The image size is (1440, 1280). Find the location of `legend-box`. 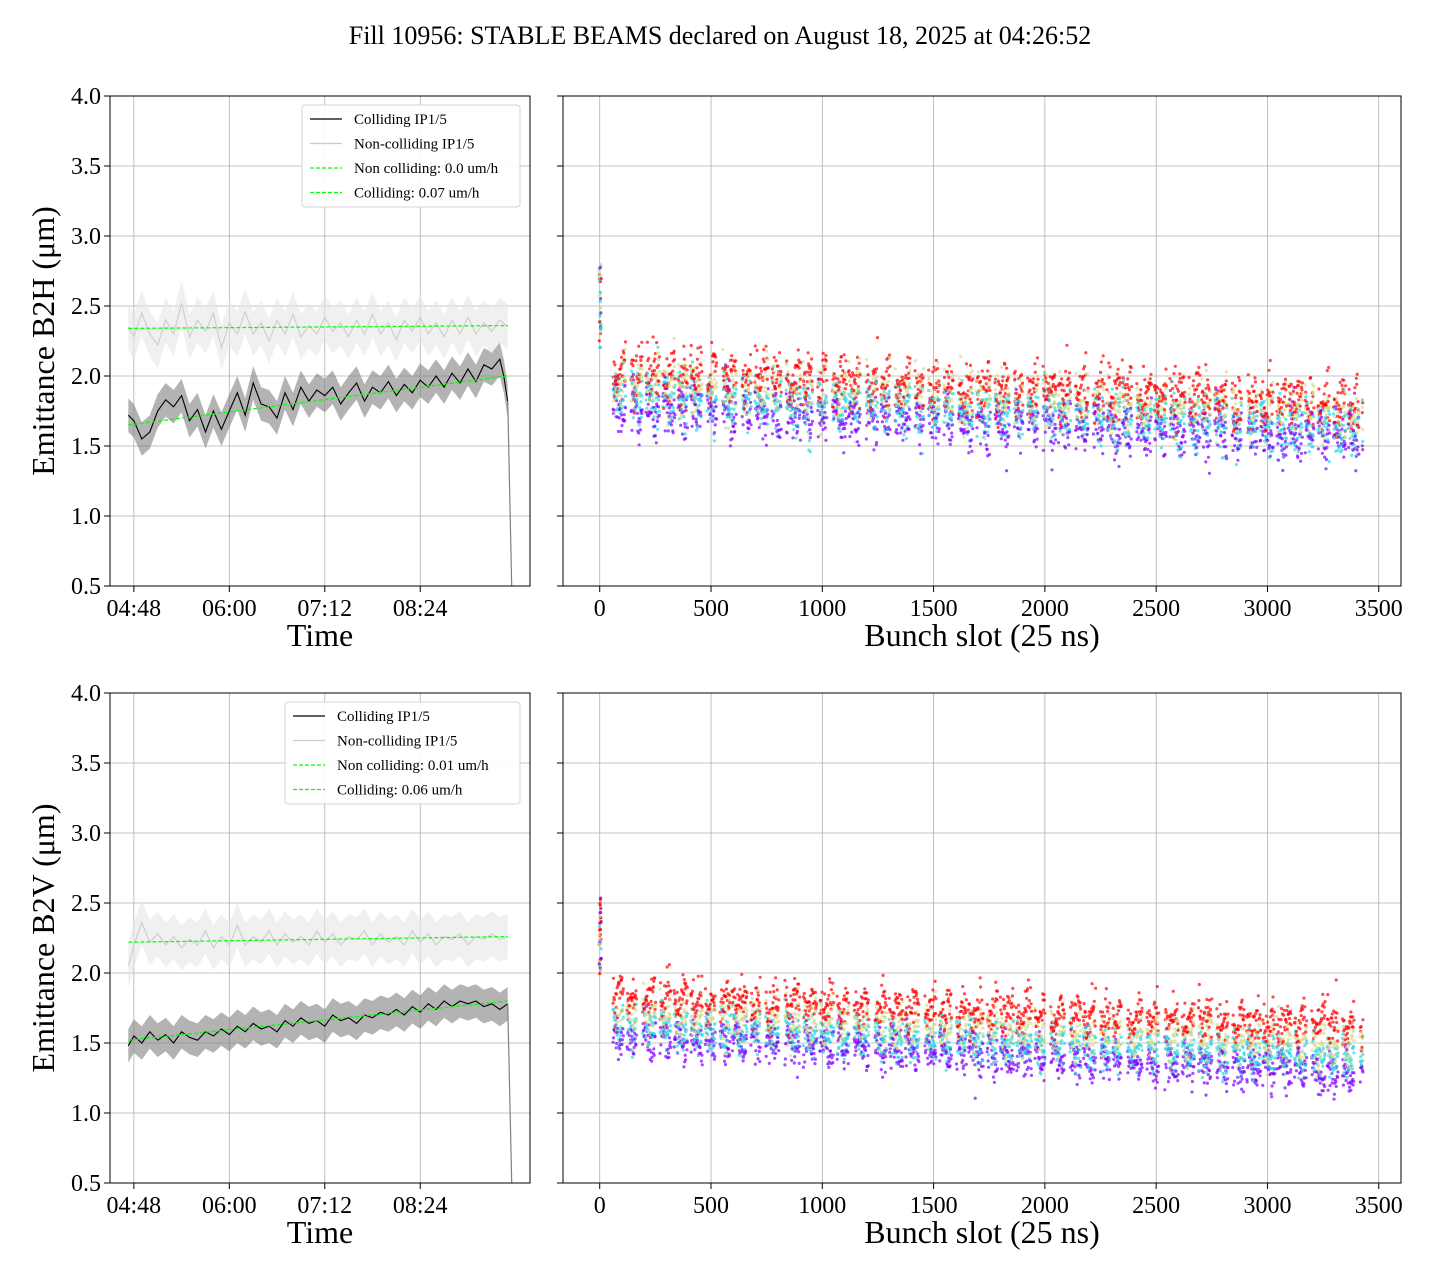

legend-box is located at coordinates (411, 156).